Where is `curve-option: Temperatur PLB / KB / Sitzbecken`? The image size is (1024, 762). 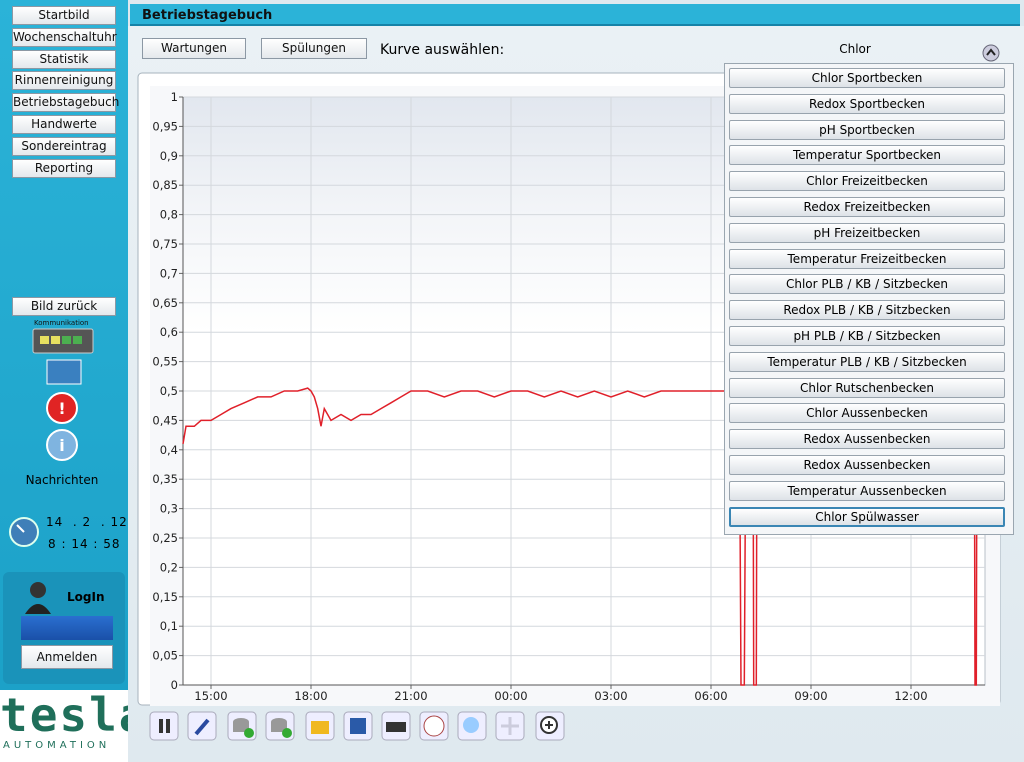 curve-option: Temperatur PLB / KB / Sitzbecken is located at coordinates (867, 361).